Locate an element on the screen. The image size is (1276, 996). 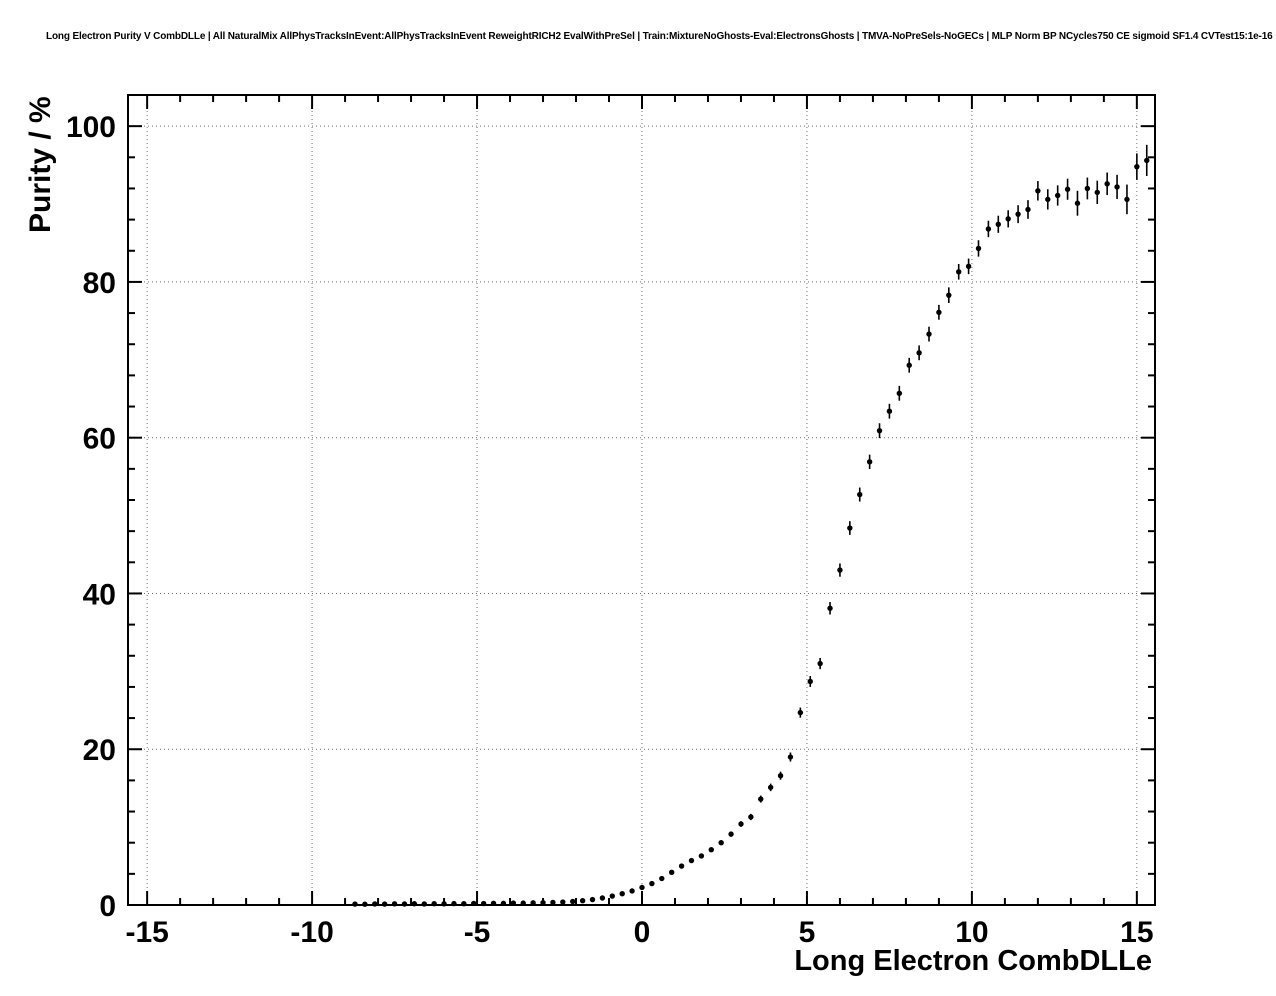
x-tick-label: -10 is located at coordinates (311, 932).